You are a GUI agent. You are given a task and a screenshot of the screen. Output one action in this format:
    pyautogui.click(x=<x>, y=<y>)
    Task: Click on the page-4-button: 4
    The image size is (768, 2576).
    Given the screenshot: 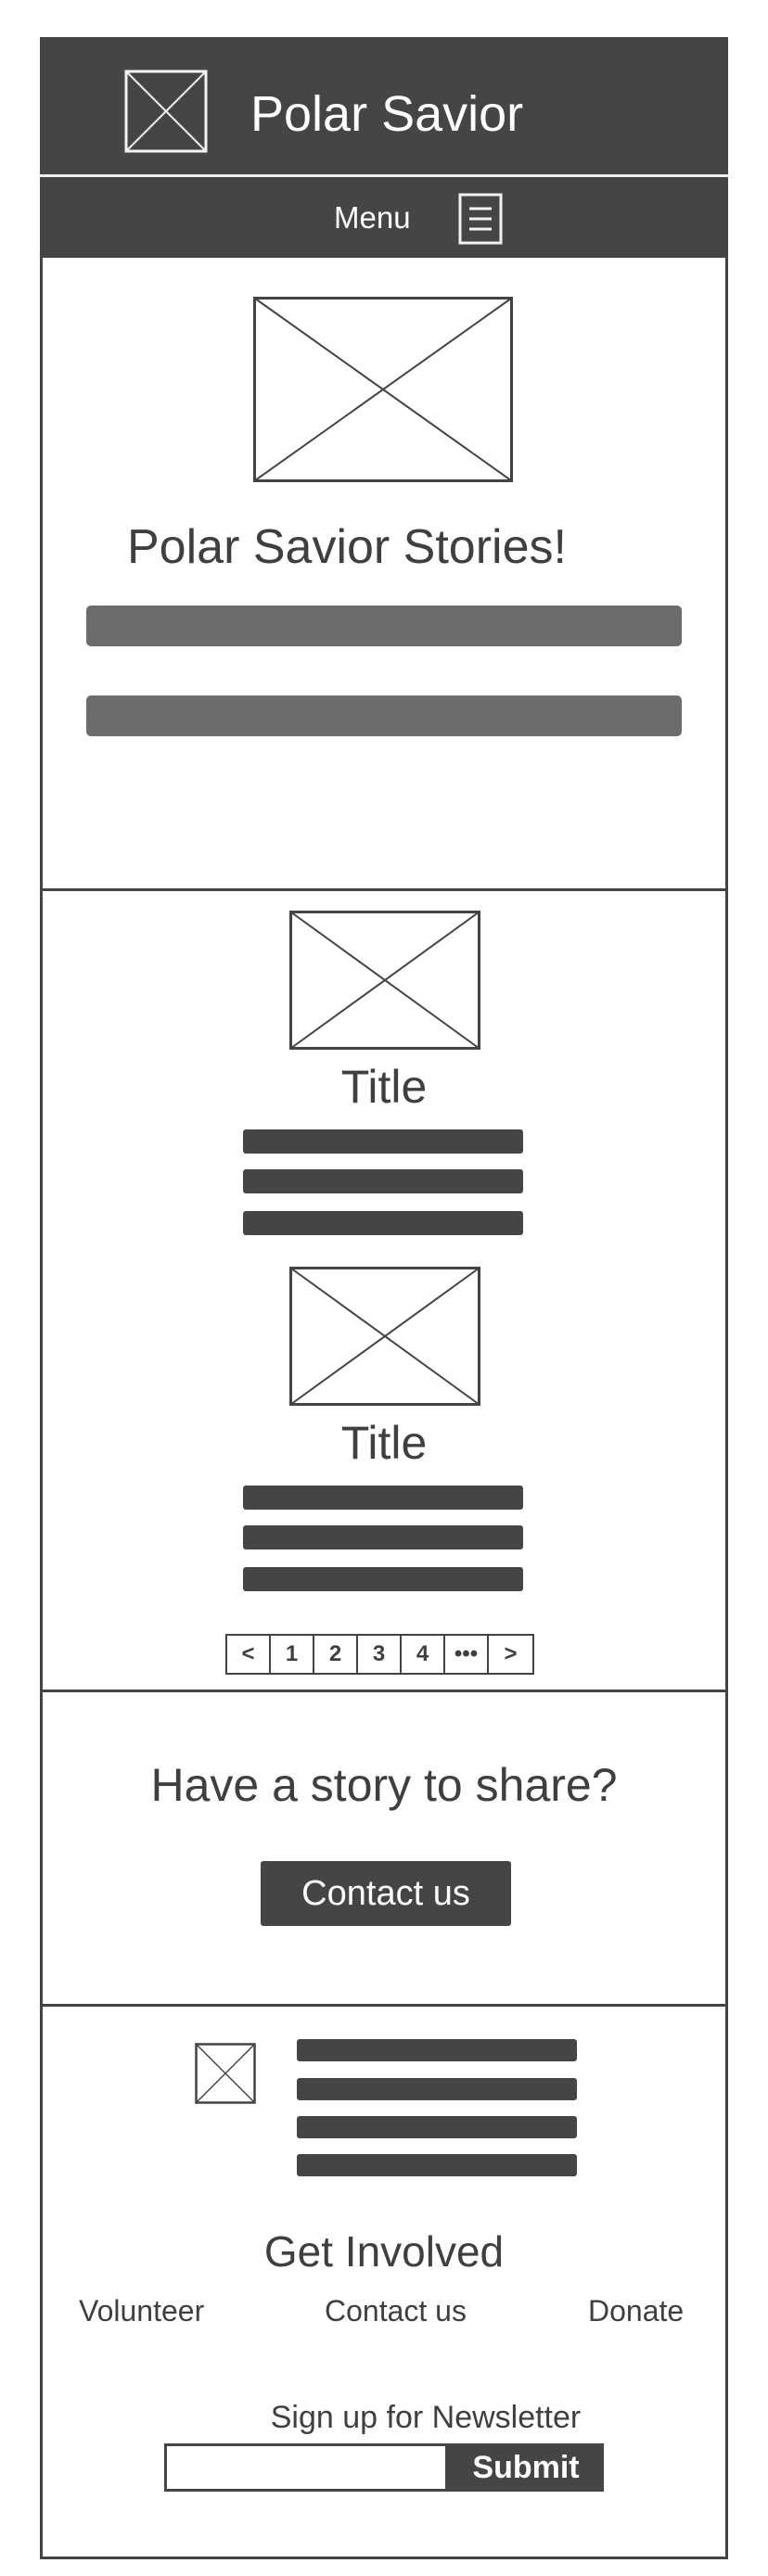 What is the action you would take?
    pyautogui.click(x=423, y=1654)
    